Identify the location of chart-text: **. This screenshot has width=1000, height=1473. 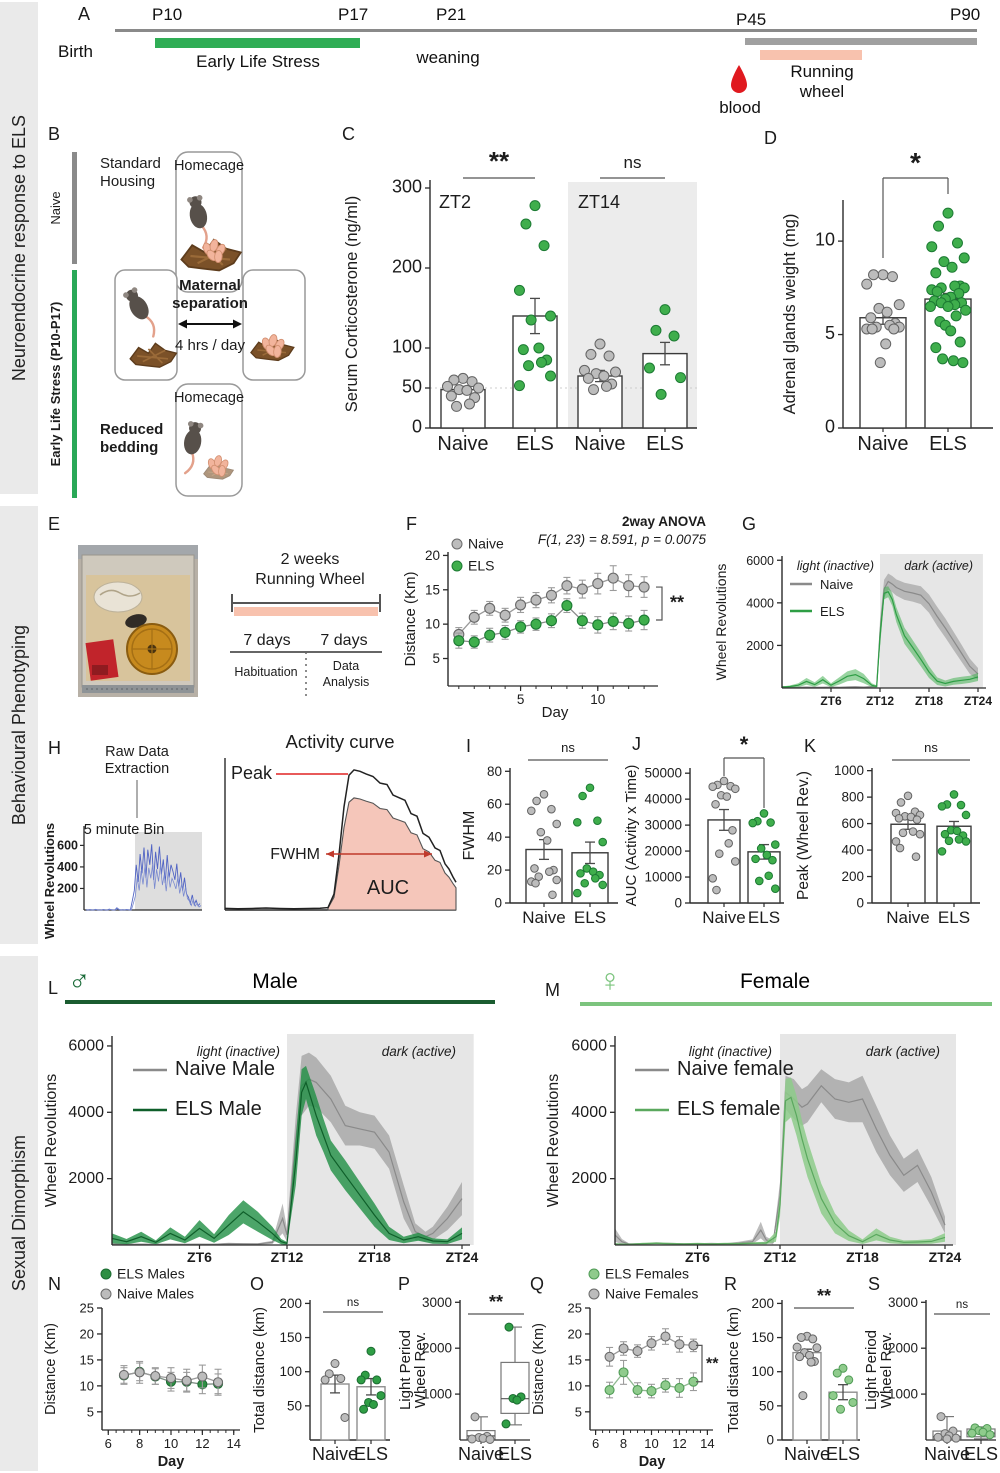
(824, 1296).